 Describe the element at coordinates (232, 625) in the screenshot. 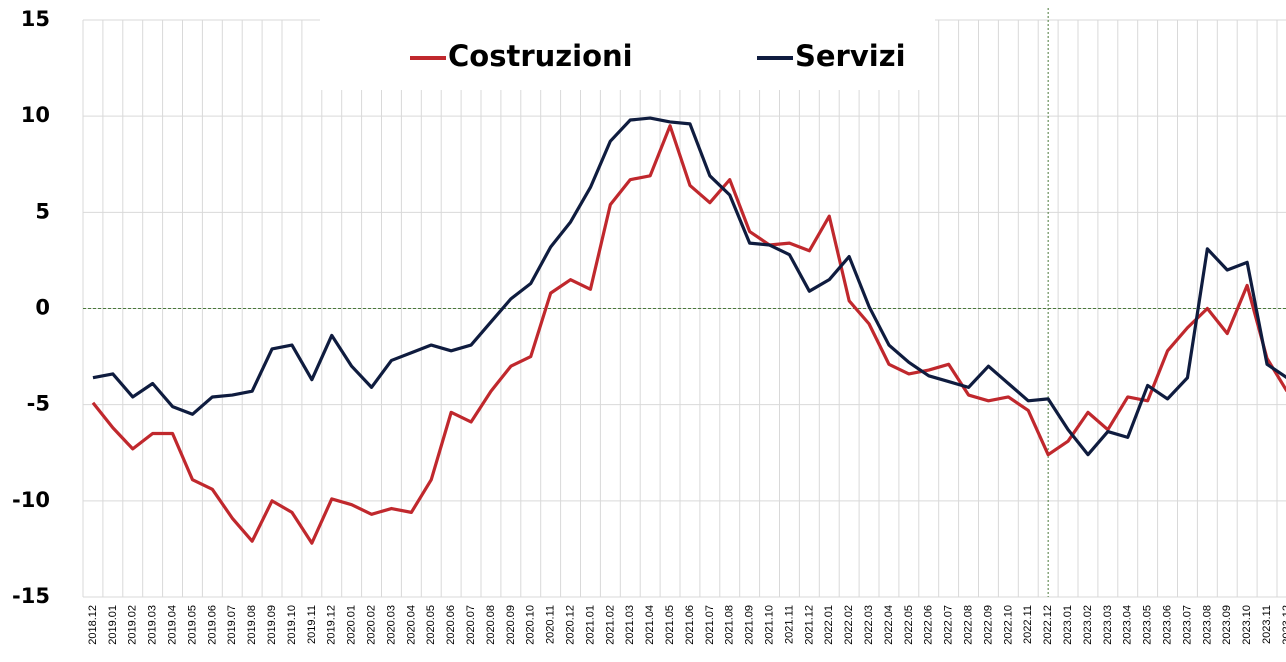

I see `x-tick-label: 2019.07` at that location.